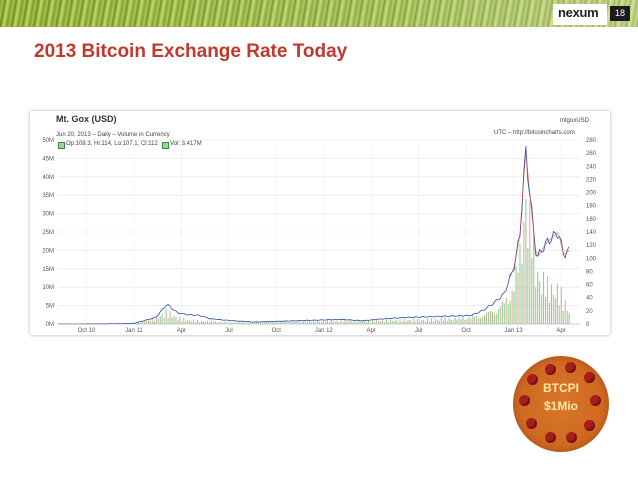 This screenshot has width=638, height=479. I want to click on pizza-label-btcpi: BTCPI, so click(561, 388).